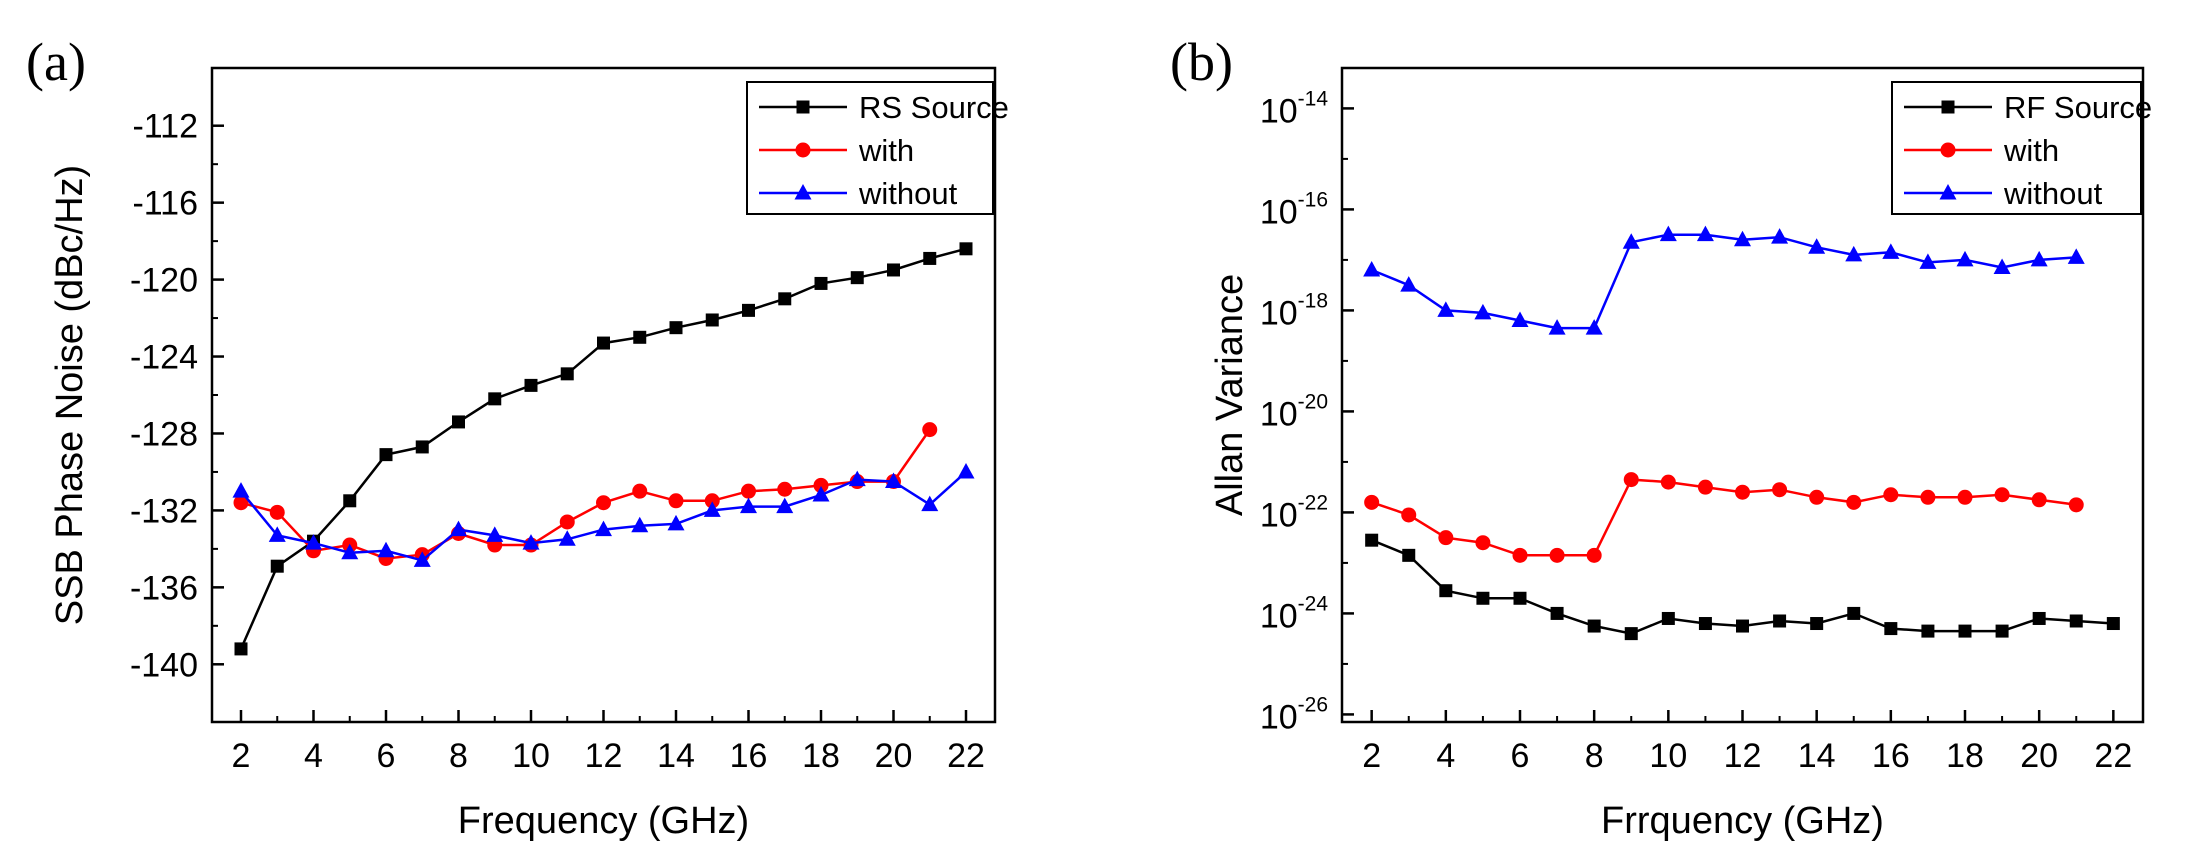 This screenshot has height=862, width=2185. Describe the element at coordinates (2031, 150) in the screenshot. I see `panel-b-legend-label-1: with` at that location.